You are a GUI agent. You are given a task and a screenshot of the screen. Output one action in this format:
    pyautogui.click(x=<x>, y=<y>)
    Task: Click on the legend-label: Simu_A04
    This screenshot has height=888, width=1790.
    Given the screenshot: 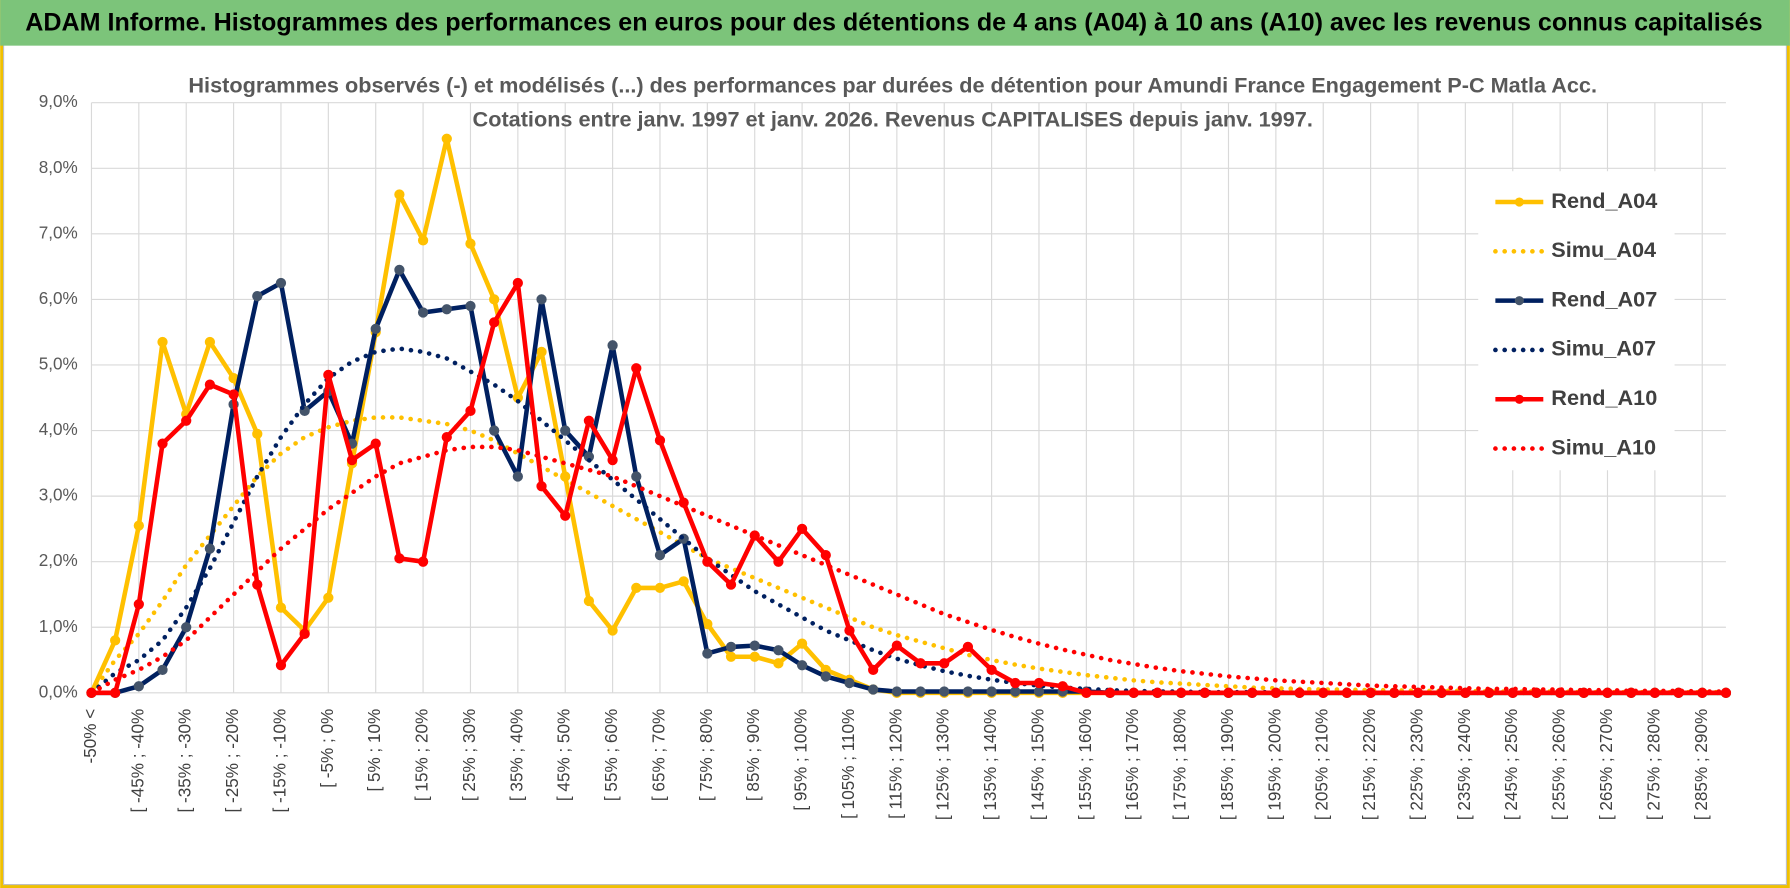 What is the action you would take?
    pyautogui.click(x=1603, y=249)
    